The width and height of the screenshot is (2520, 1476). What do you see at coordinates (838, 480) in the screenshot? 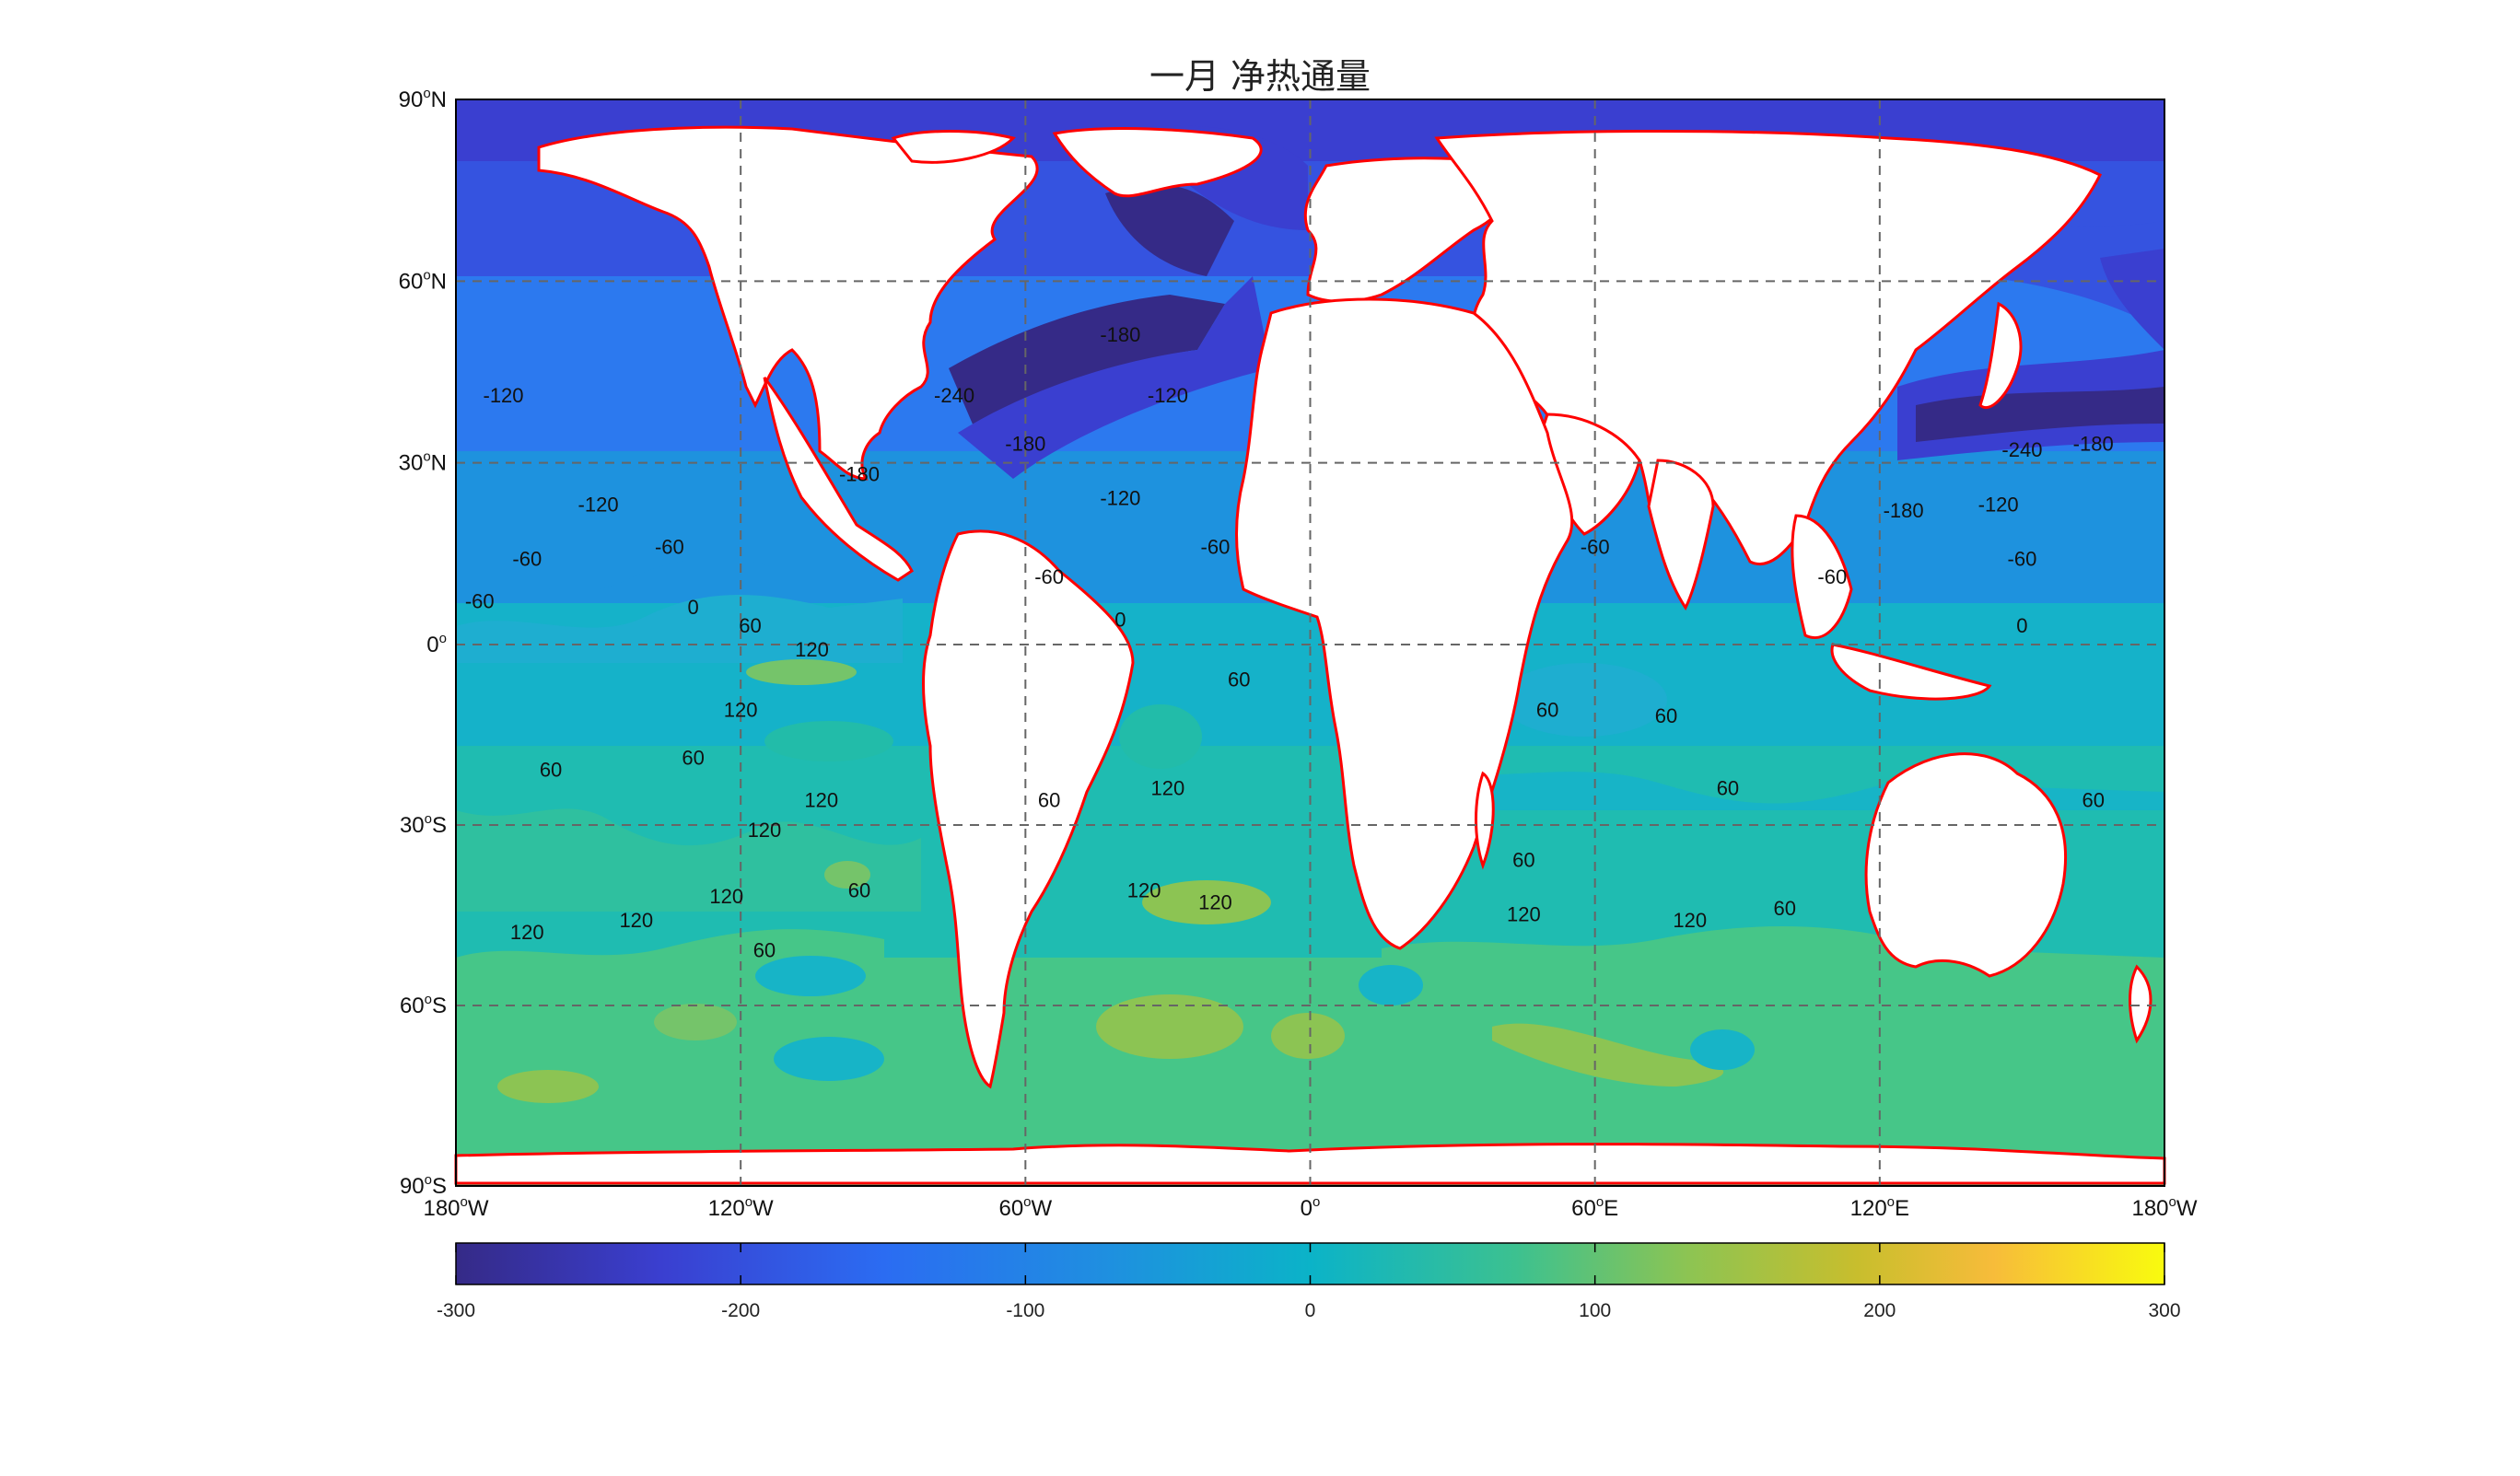
I see `mexico` at bounding box center [838, 480].